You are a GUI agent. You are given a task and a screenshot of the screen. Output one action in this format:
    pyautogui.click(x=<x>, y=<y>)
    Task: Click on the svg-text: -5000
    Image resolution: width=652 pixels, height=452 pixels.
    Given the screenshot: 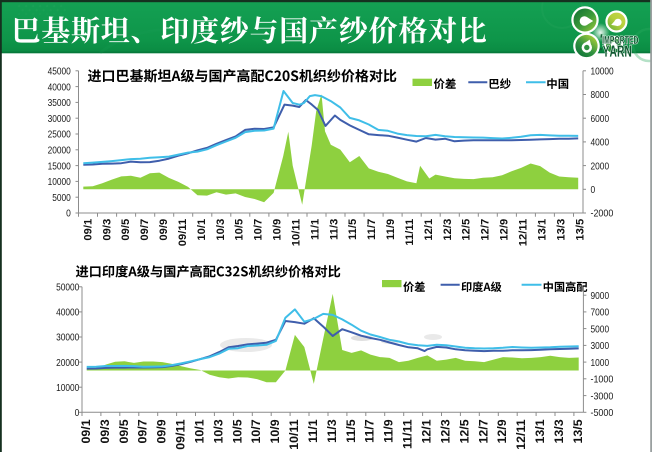 What is the action you would take?
    pyautogui.click(x=602, y=413)
    